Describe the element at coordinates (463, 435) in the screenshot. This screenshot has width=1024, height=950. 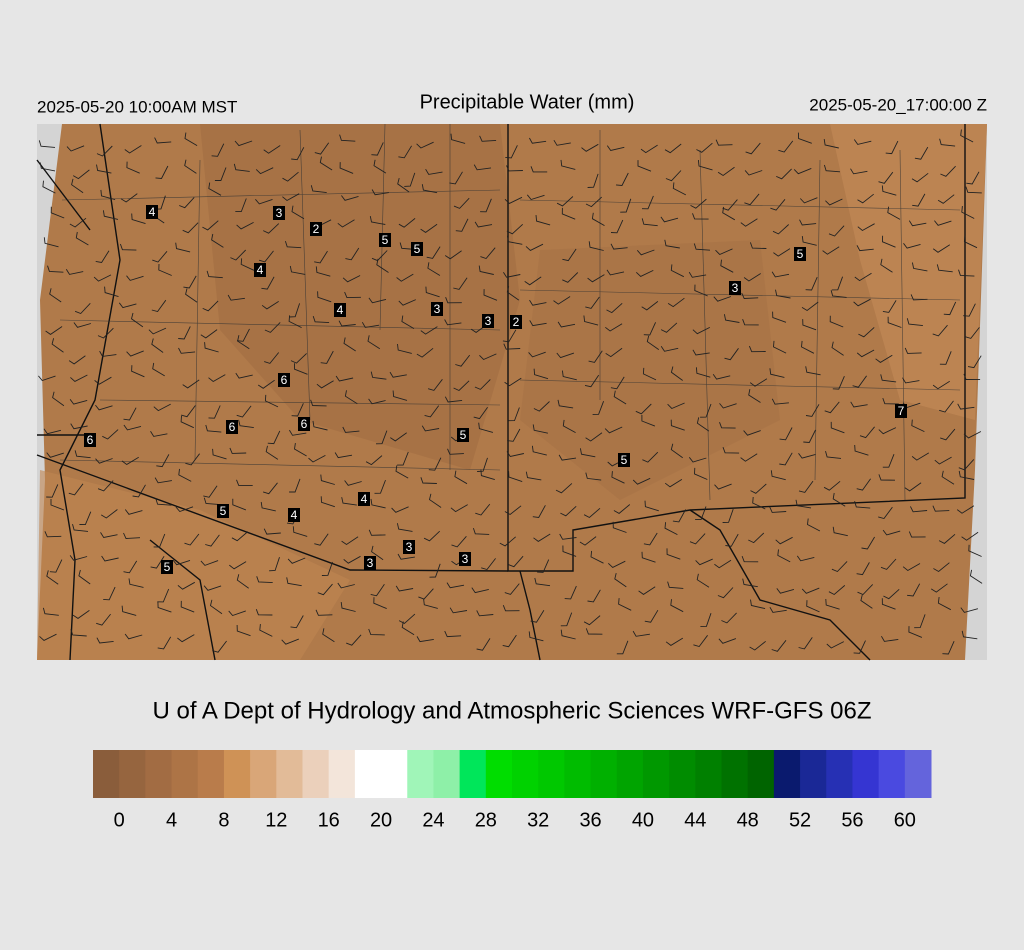
I see `station-label: 5` at that location.